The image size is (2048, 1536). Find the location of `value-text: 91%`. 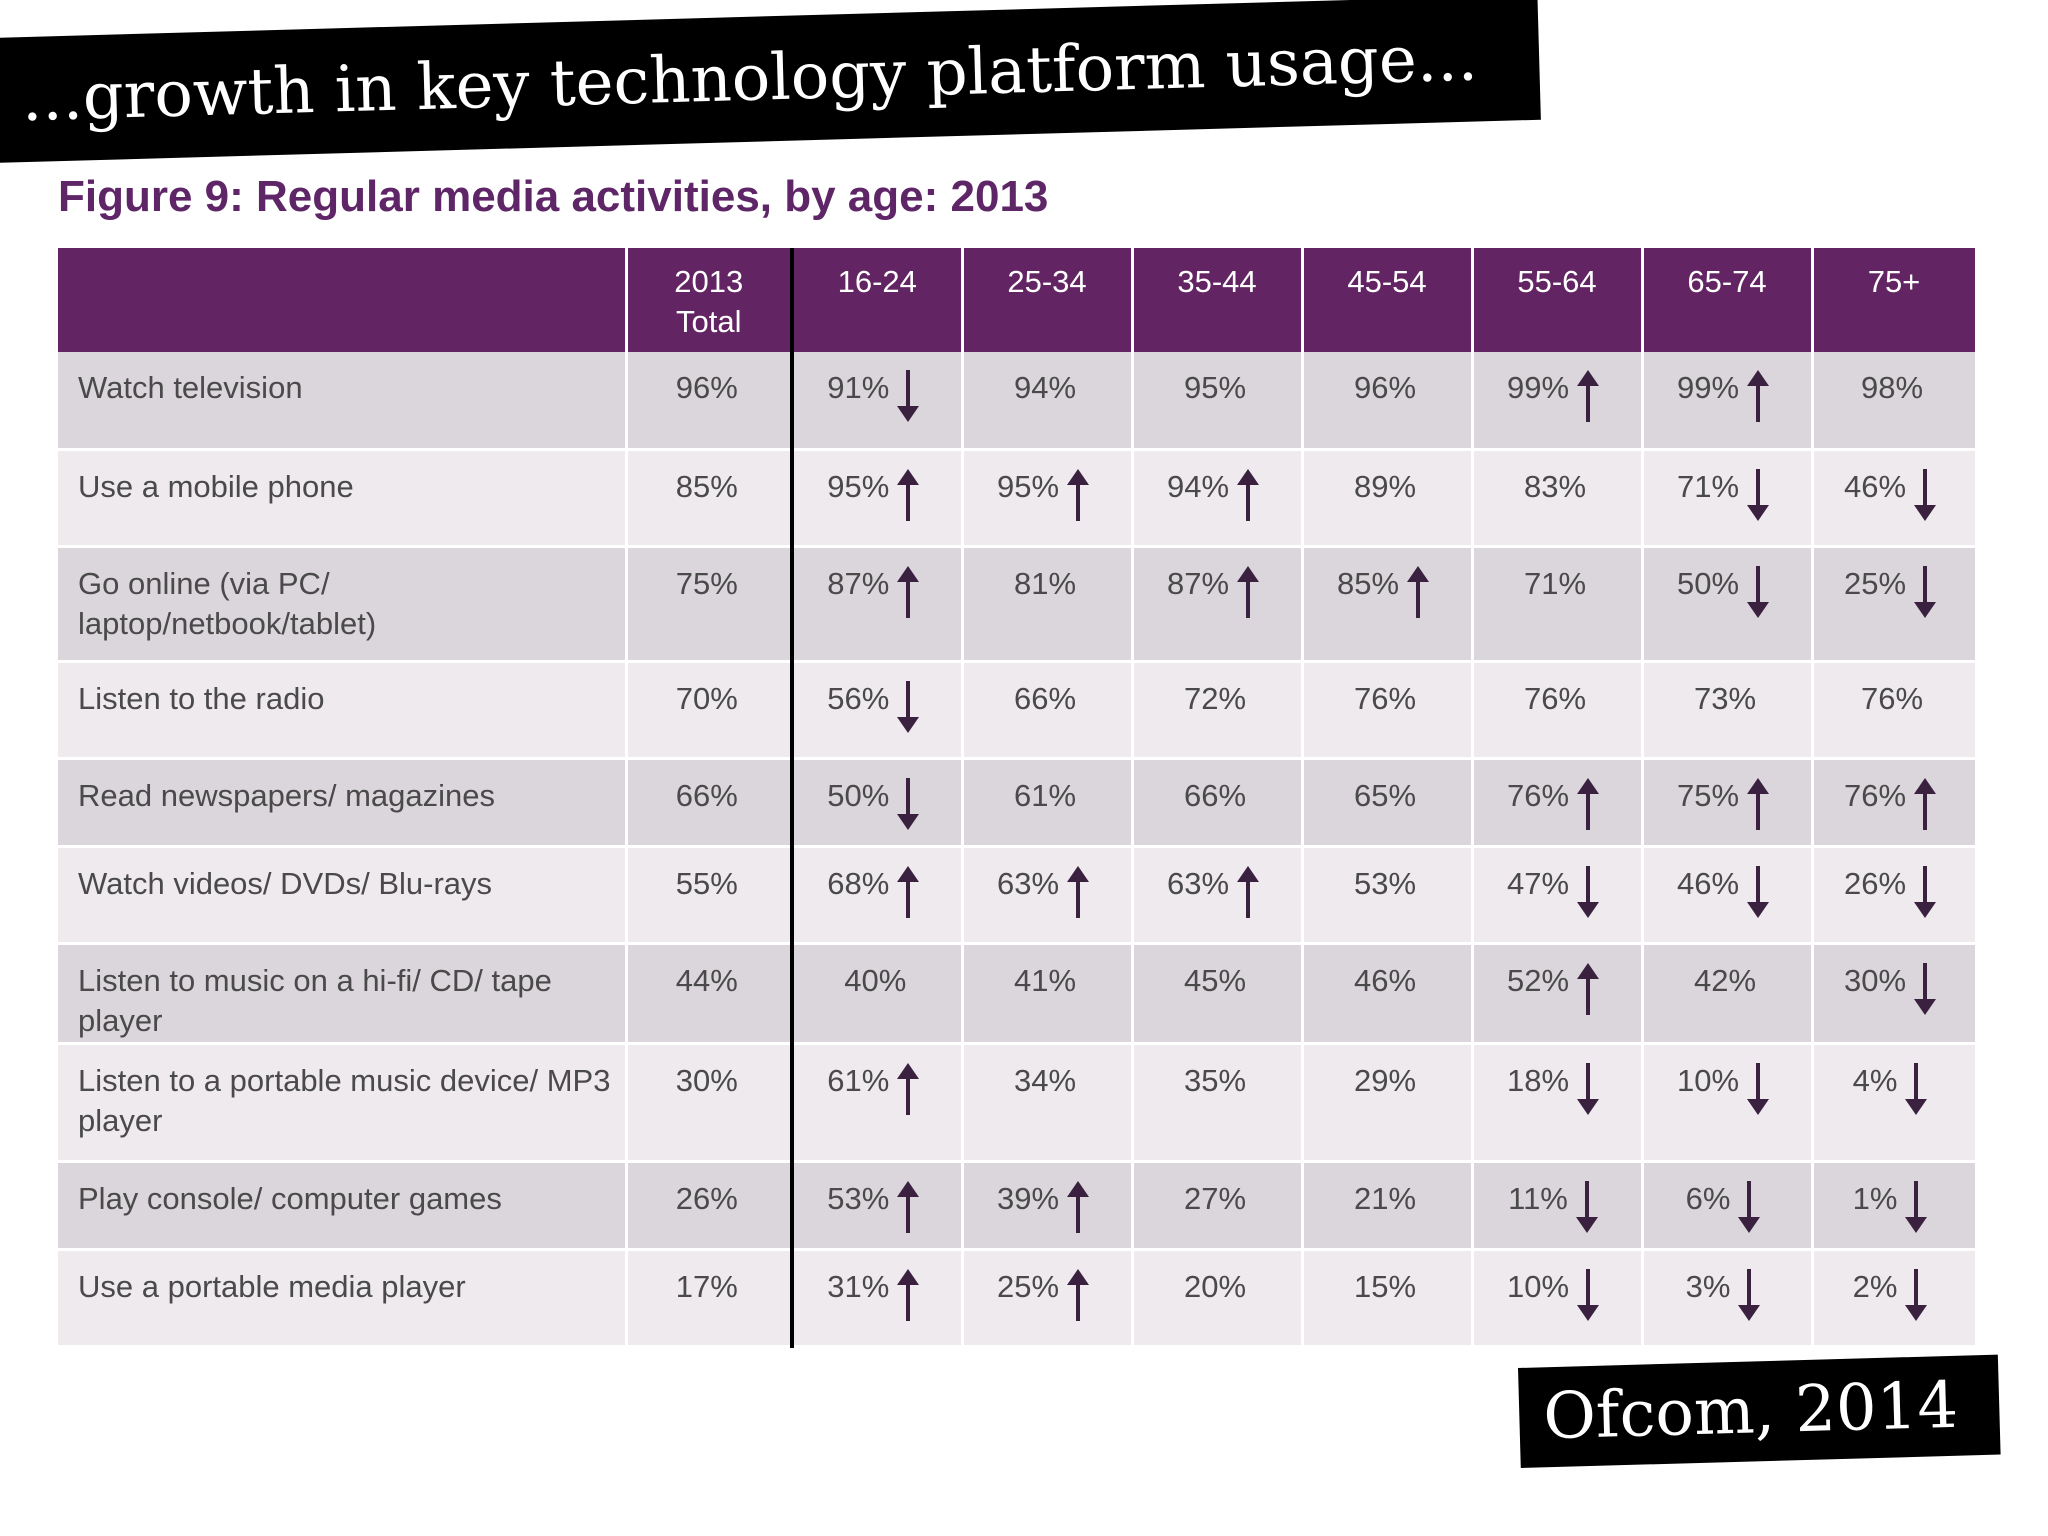

value-text: 91% is located at coordinates (858, 387).